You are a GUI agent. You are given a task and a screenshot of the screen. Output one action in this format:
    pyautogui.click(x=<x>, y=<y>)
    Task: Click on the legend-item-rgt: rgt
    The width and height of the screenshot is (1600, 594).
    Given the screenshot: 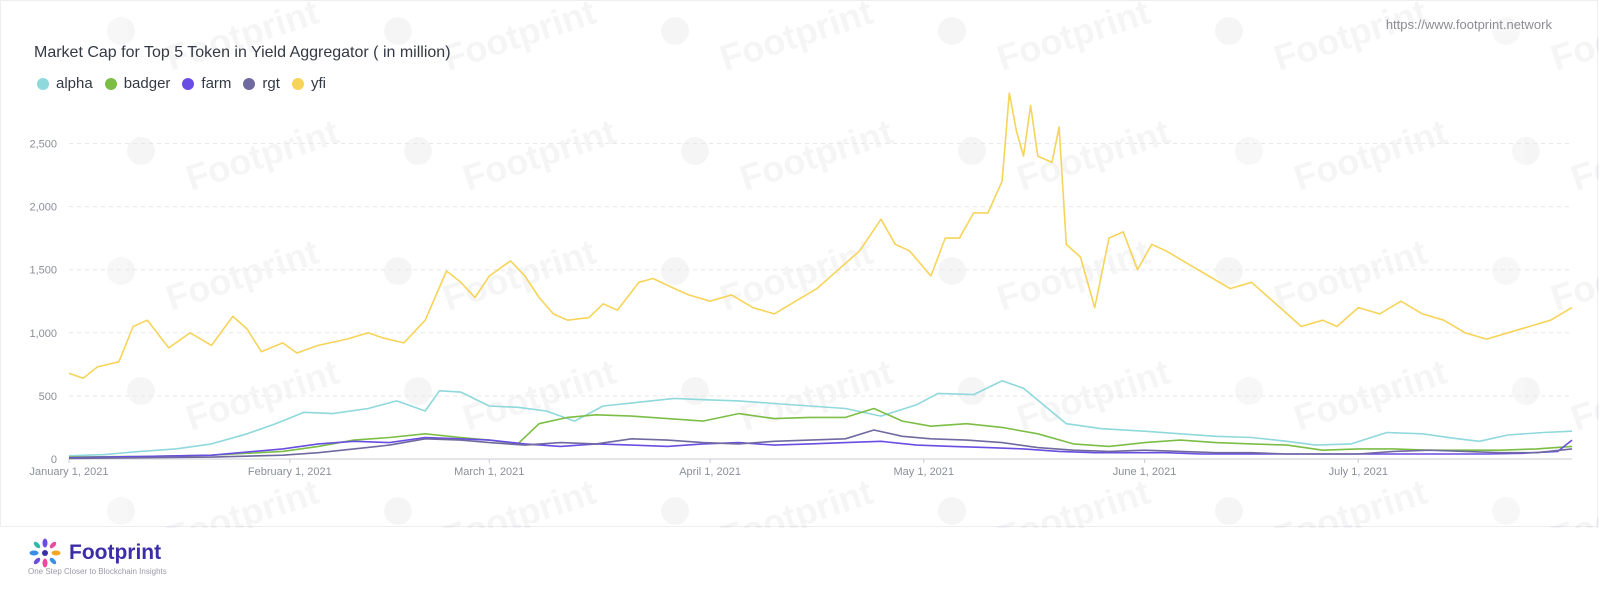 What is the action you would take?
    pyautogui.click(x=261, y=83)
    